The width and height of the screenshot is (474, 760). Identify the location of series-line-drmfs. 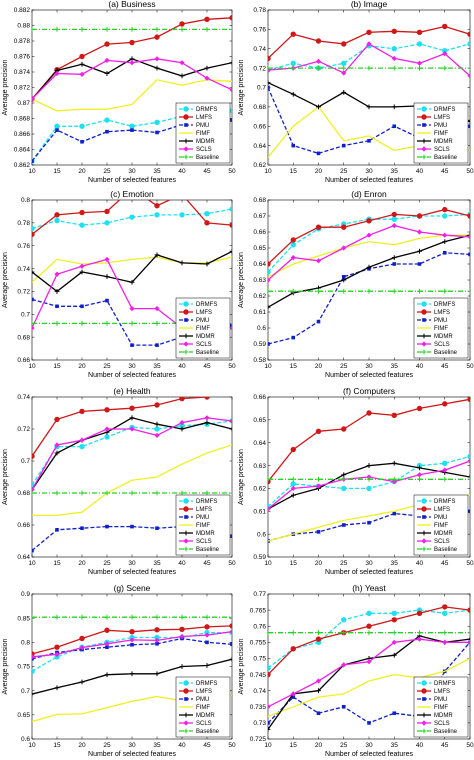
(132, 652).